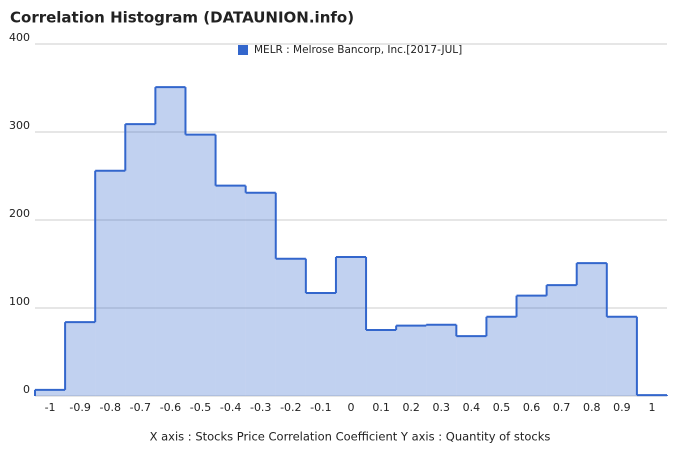 This screenshot has height=466, width=680. Describe the element at coordinates (358, 50) in the screenshot. I see `legend-label: MELR : Melrose Bancorp, Inc.[2017-JUL]` at that location.